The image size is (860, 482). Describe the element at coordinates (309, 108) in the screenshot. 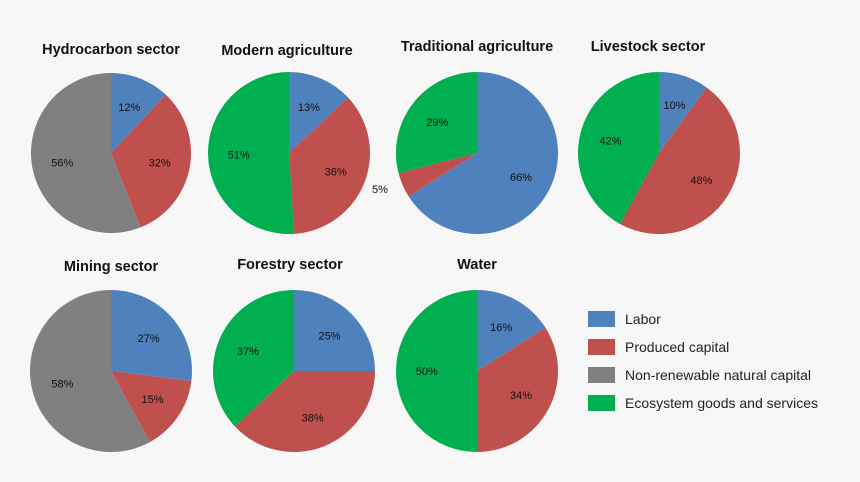

I see `slice-label: 13%` at that location.